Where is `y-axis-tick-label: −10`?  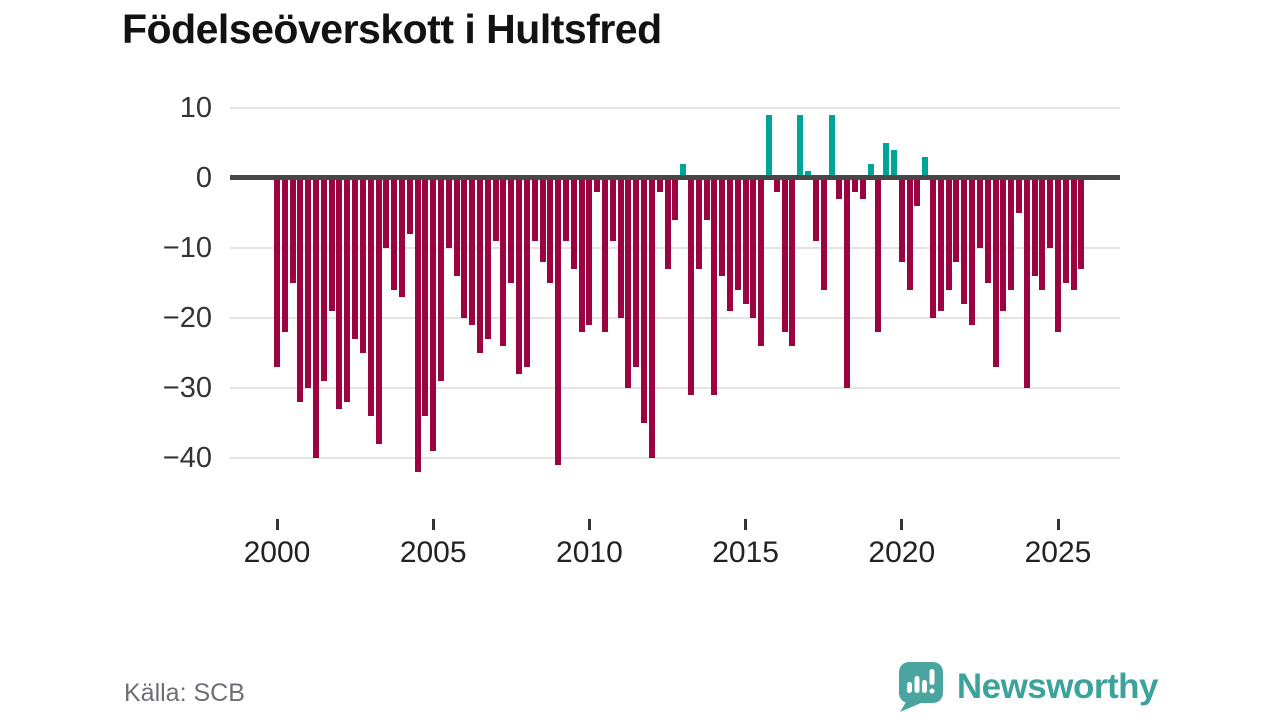
y-axis-tick-label: −10 is located at coordinates (187, 247).